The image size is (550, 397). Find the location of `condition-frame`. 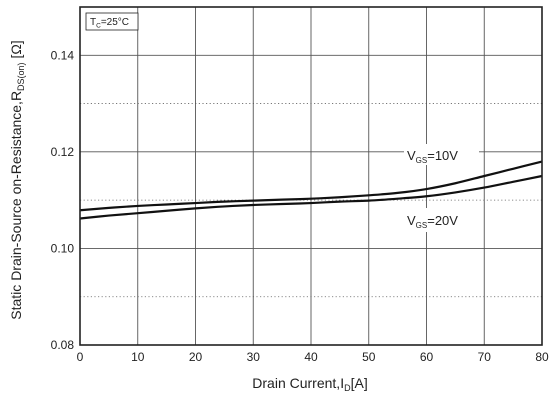

condition-frame is located at coordinates (112, 21).